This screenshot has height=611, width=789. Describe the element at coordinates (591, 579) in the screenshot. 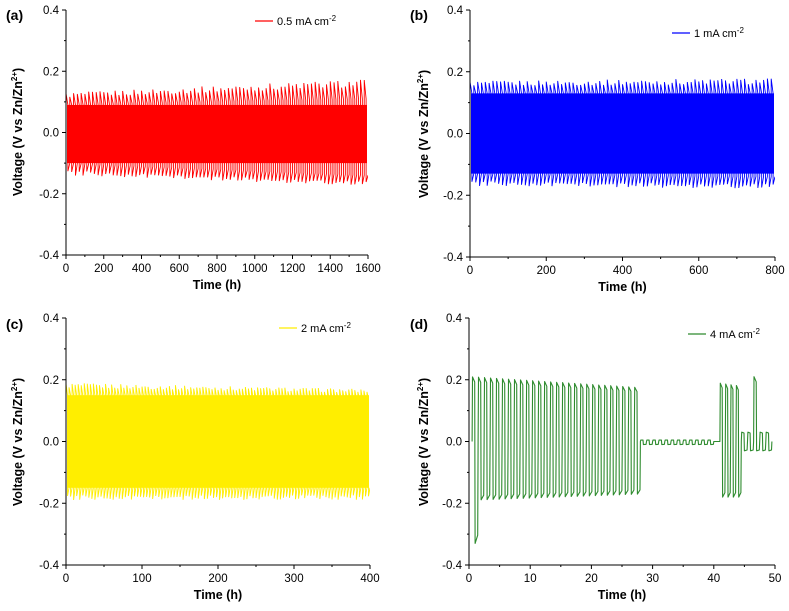

I see `x-tick-label: 20` at that location.